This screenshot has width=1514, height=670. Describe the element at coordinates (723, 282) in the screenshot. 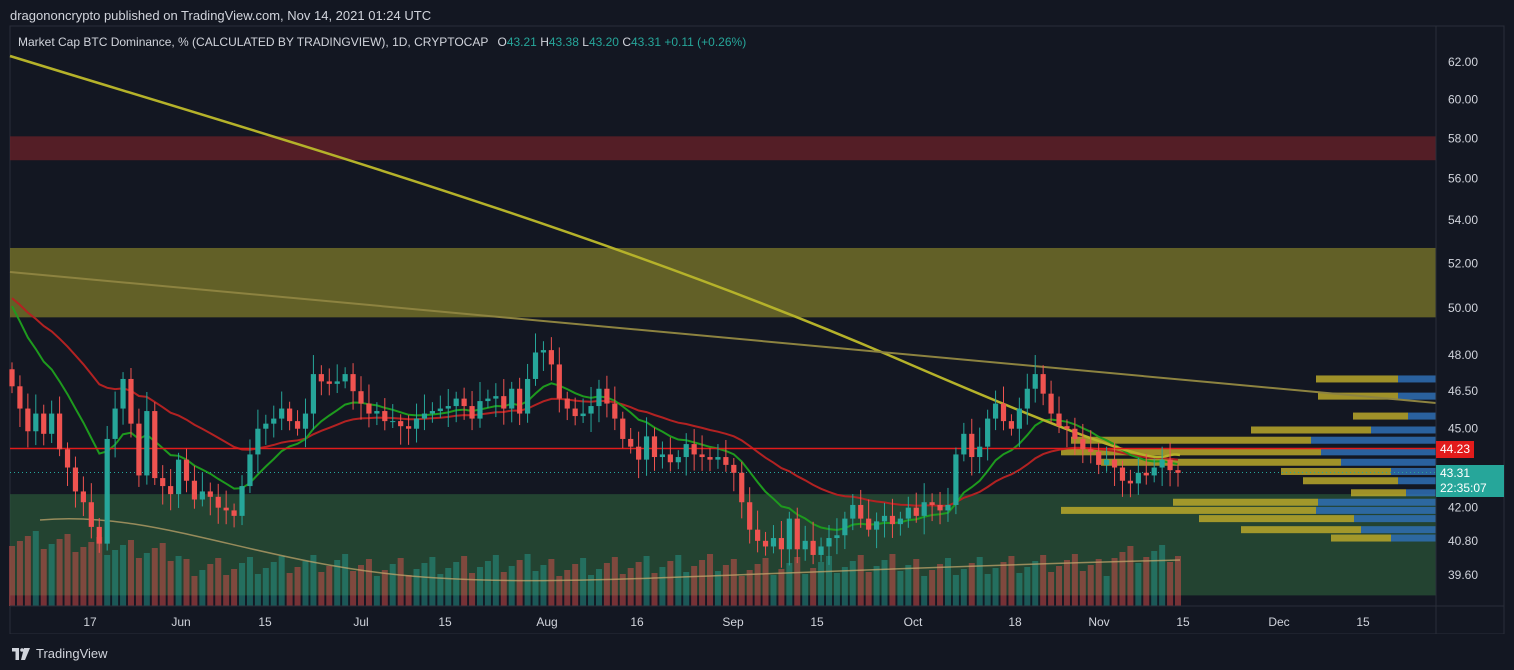

I see `zone-supply` at that location.